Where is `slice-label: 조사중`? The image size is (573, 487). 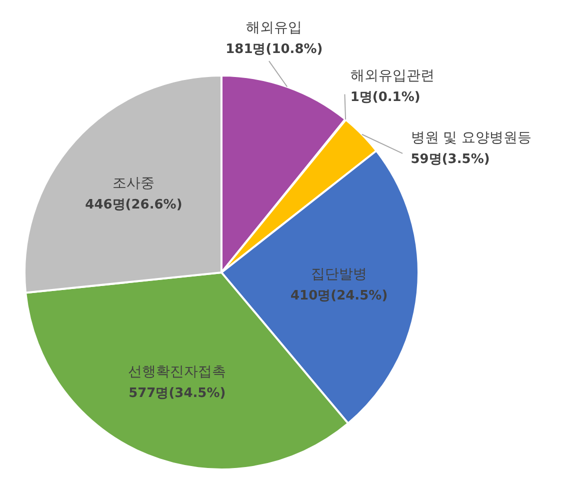
slice-label: 조사중 is located at coordinates (133, 183).